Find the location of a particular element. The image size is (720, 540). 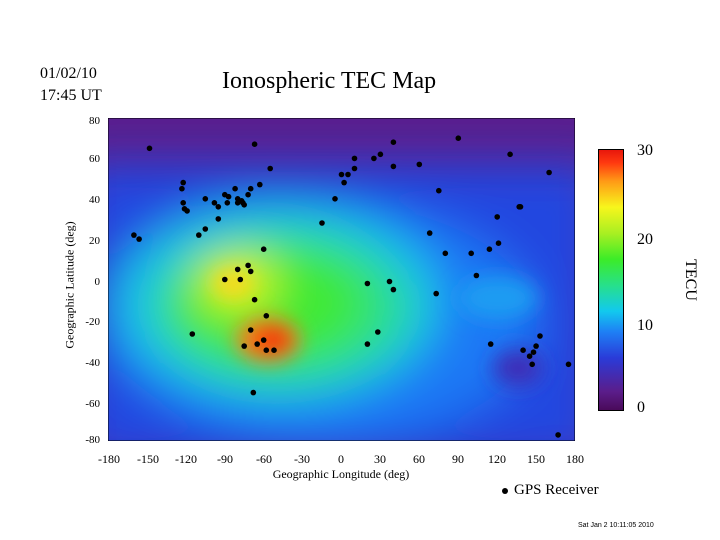

colorbar-label: TECU is located at coordinates (690, 280).